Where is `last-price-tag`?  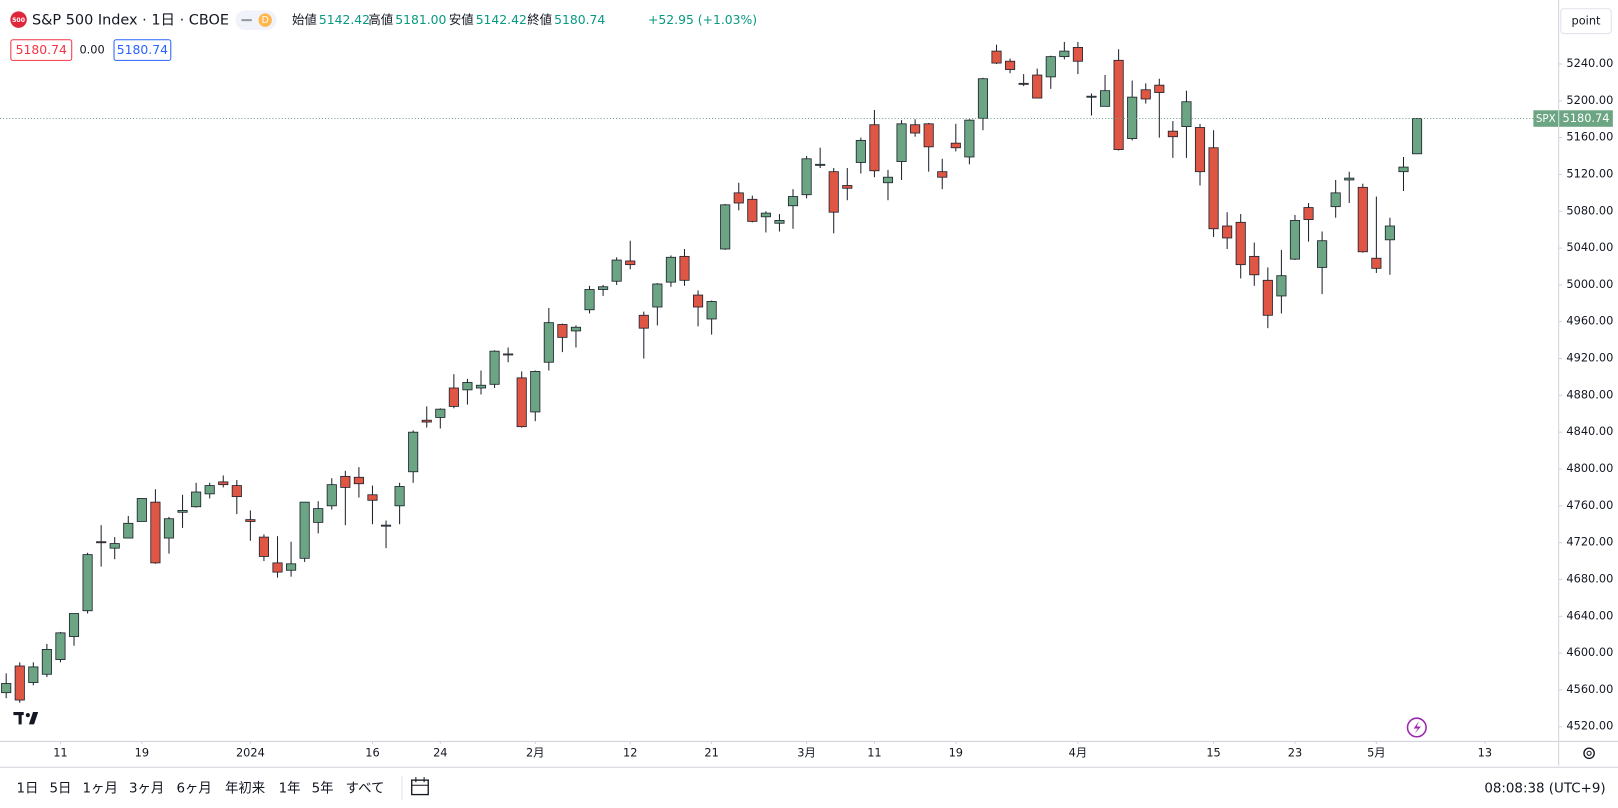
last-price-tag is located at coordinates (1586, 118).